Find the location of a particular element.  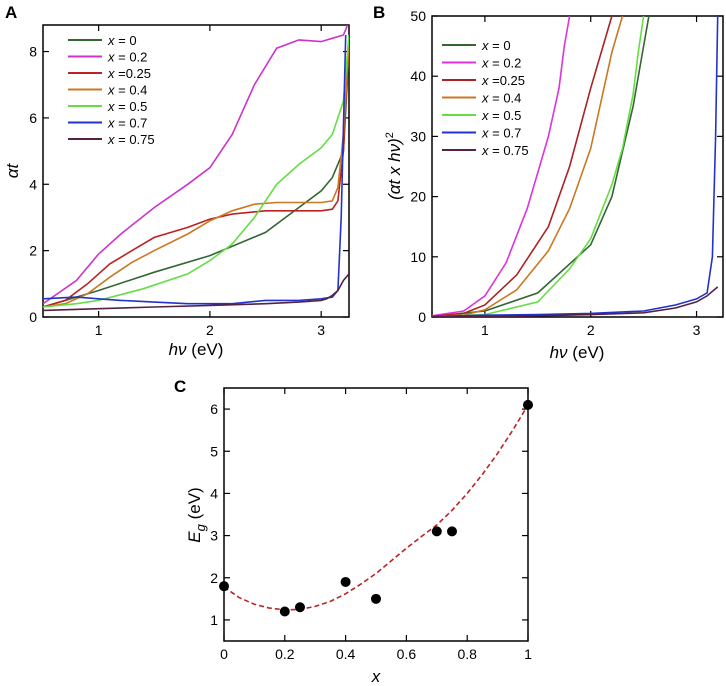

panel-b-ylabel-sup: 2 is located at coordinates (390, 135).